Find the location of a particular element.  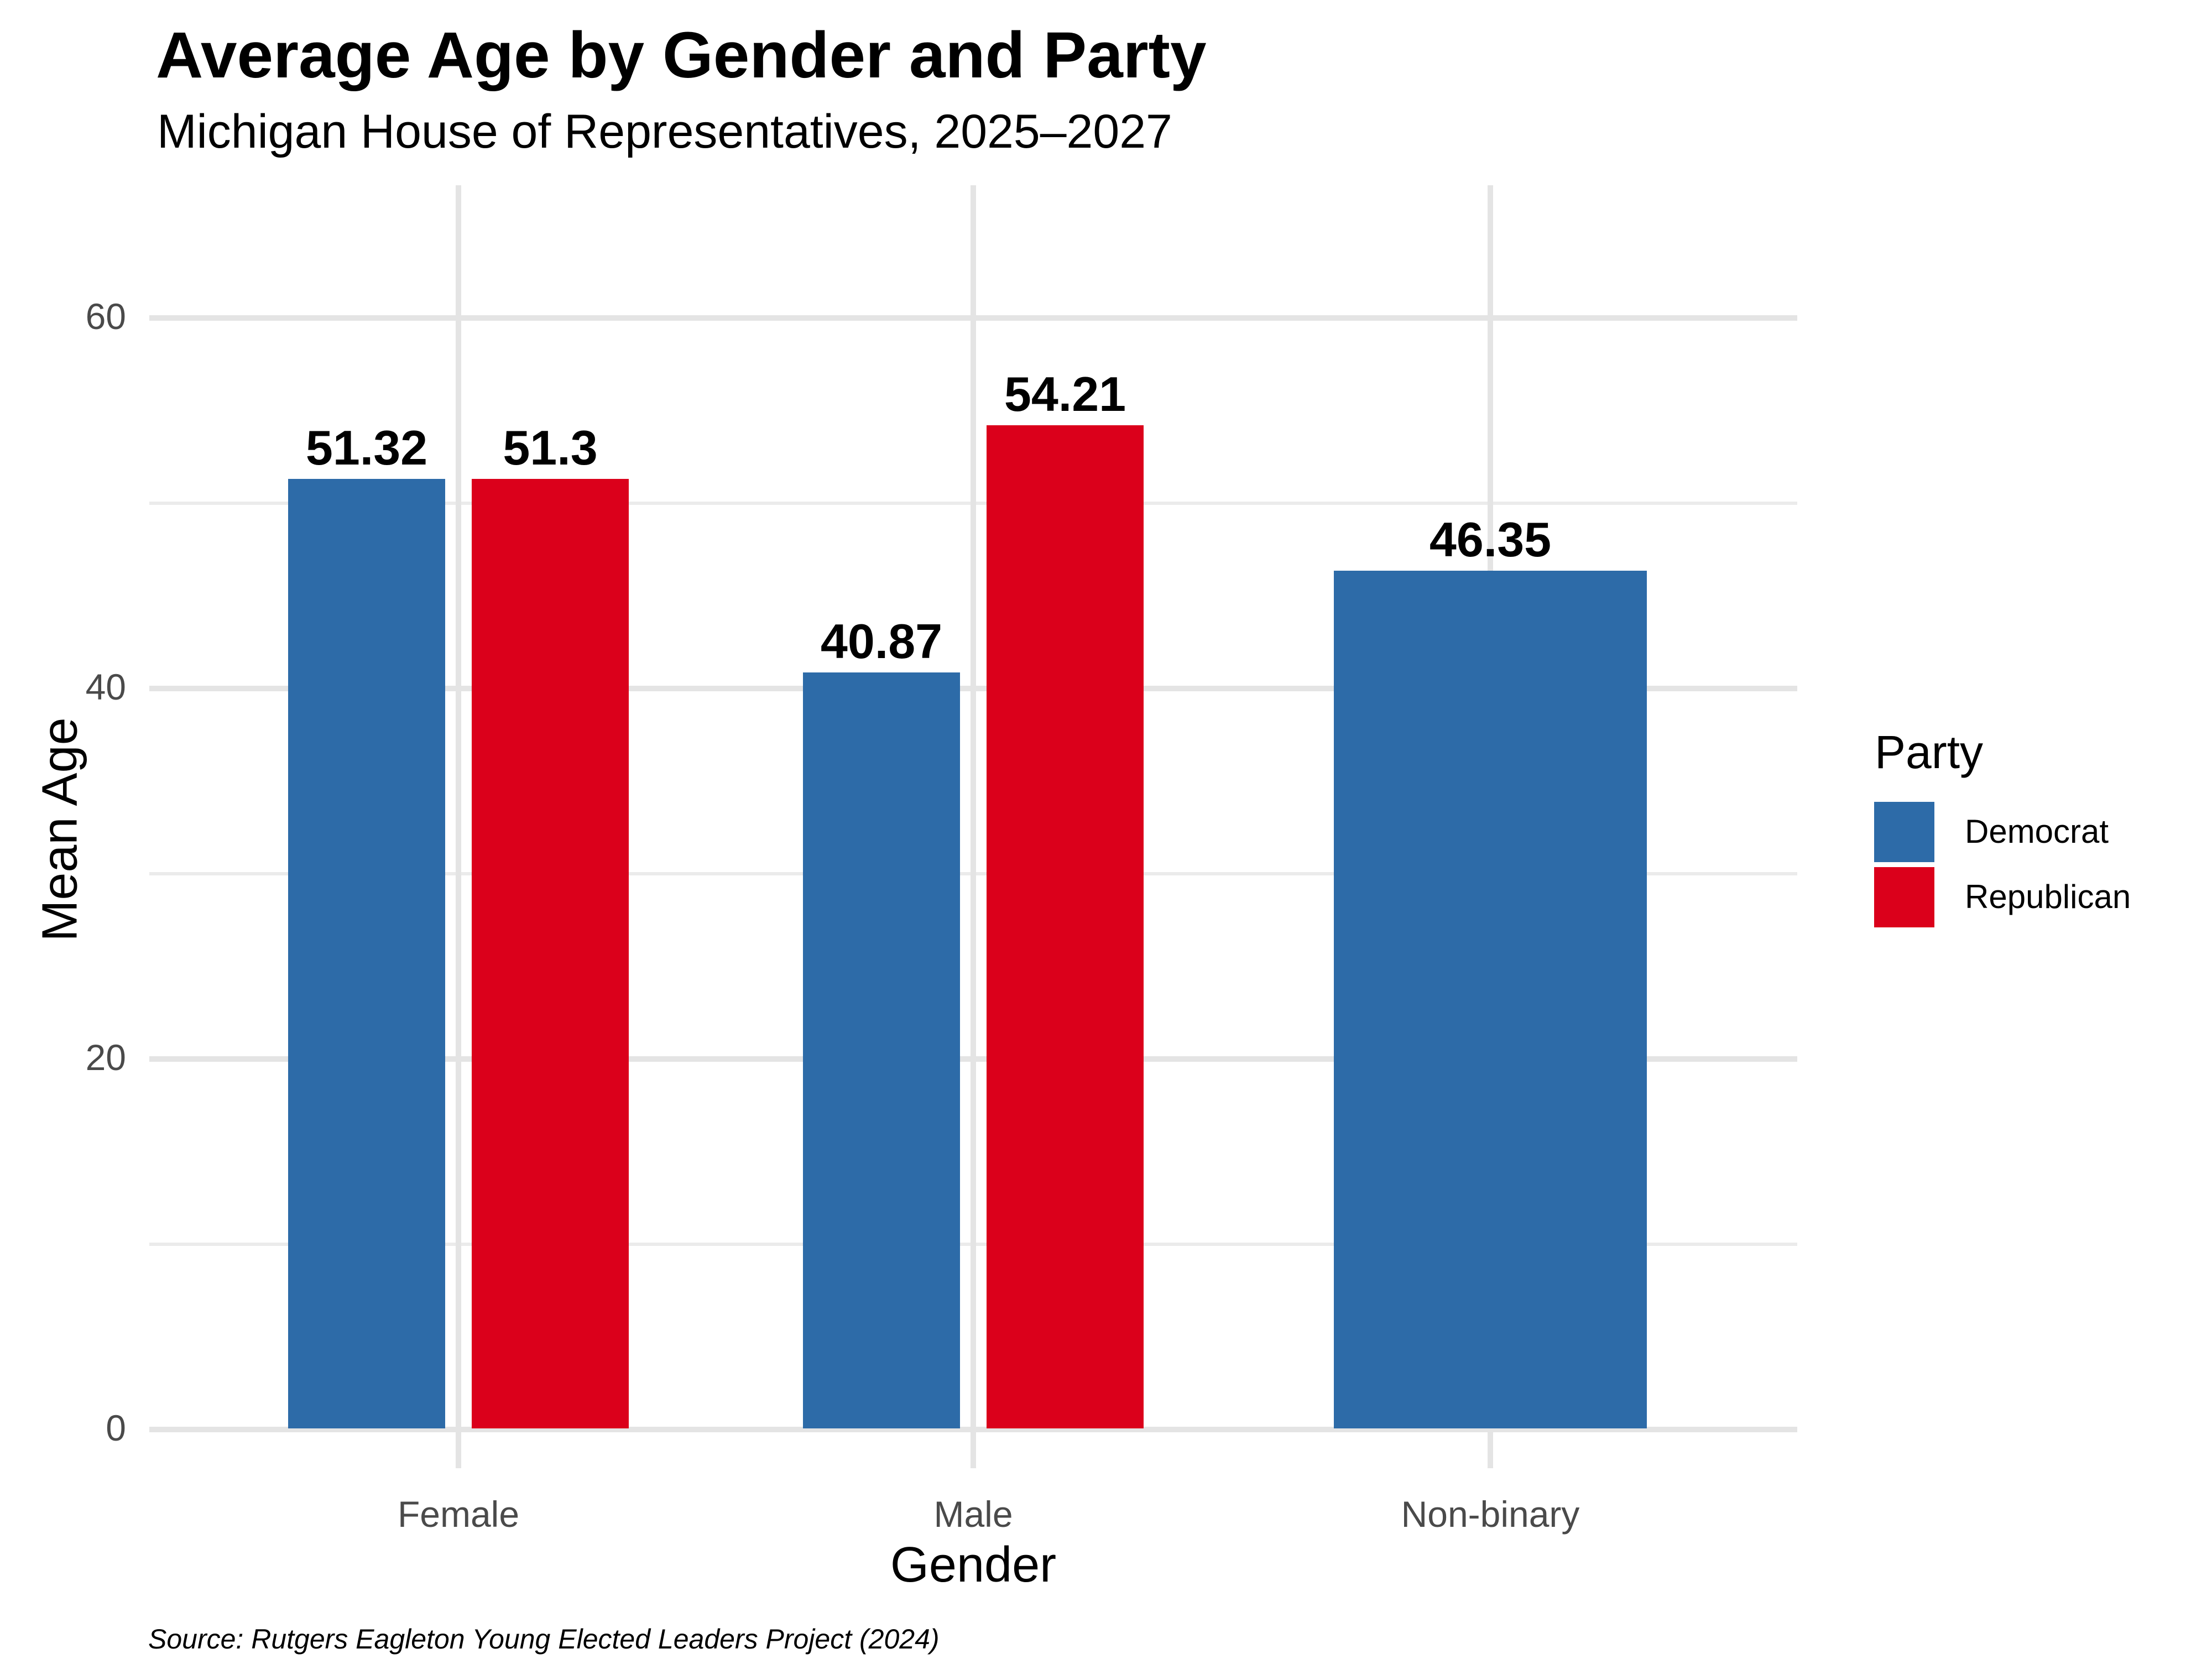

x-tick-label: Non-binary is located at coordinates (1490, 1515).